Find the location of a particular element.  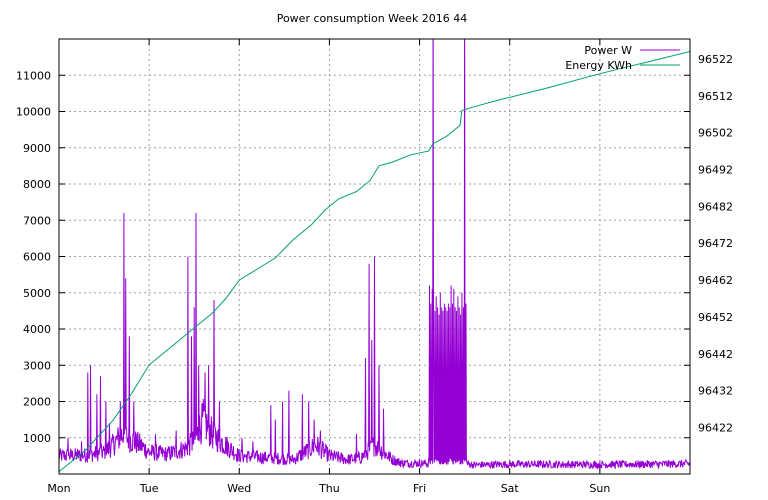

x-tick-label: Sat is located at coordinates (510, 488).